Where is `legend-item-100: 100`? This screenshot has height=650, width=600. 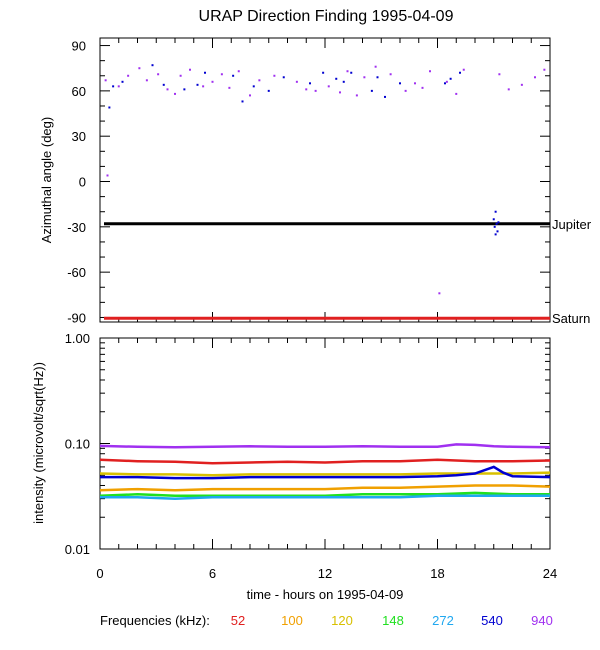
legend-item-100: 100 is located at coordinates (292, 620).